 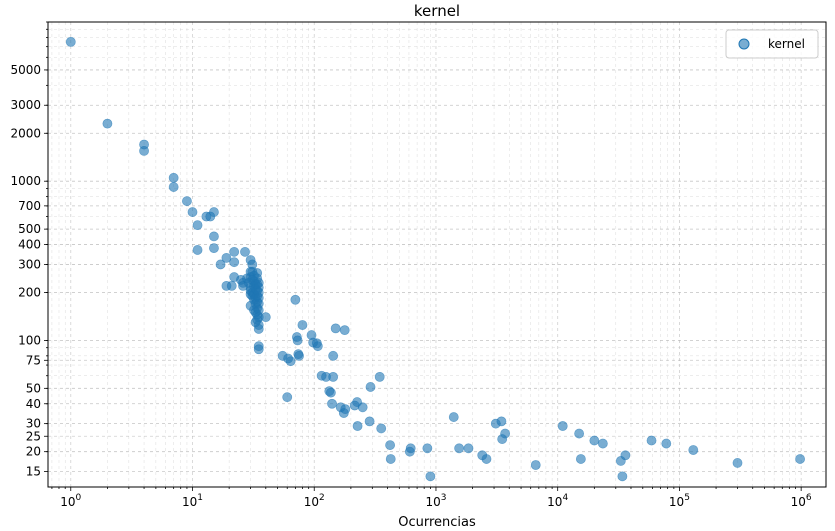 I want to click on y-tick-label: 200, so click(x=29, y=292).